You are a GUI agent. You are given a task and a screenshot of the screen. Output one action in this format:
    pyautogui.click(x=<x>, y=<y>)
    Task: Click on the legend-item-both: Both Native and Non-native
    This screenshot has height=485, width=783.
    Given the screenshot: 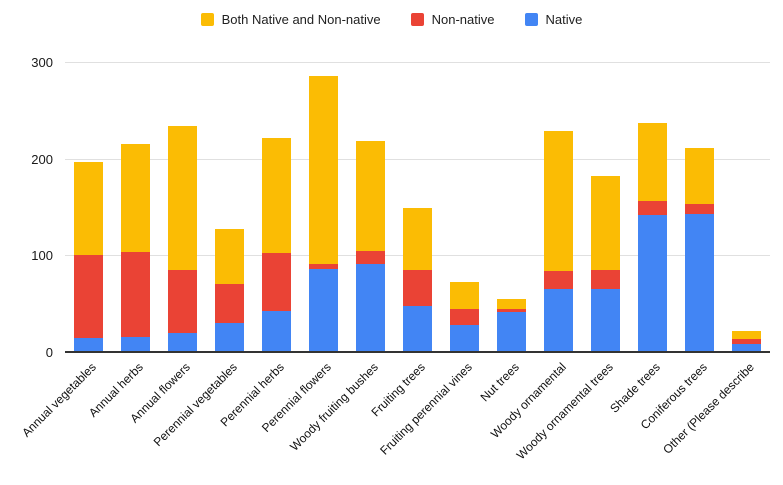 What is the action you would take?
    pyautogui.click(x=290, y=19)
    